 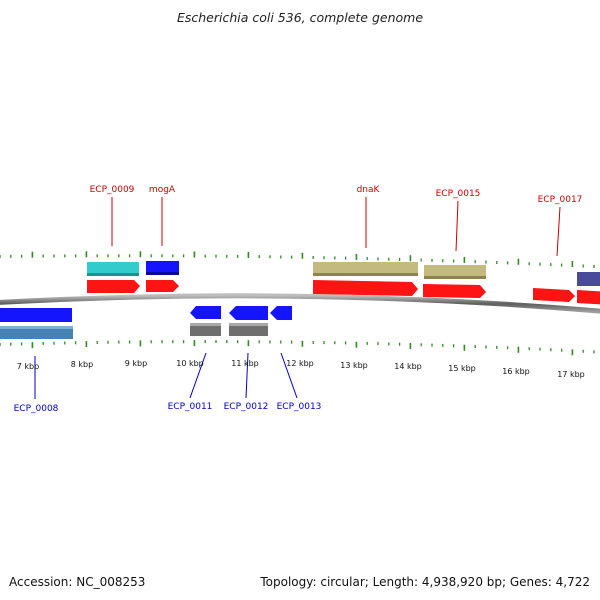 What do you see at coordinates (458, 194) in the screenshot?
I see `label-ECP_0015: ECP_0015` at bounding box center [458, 194].